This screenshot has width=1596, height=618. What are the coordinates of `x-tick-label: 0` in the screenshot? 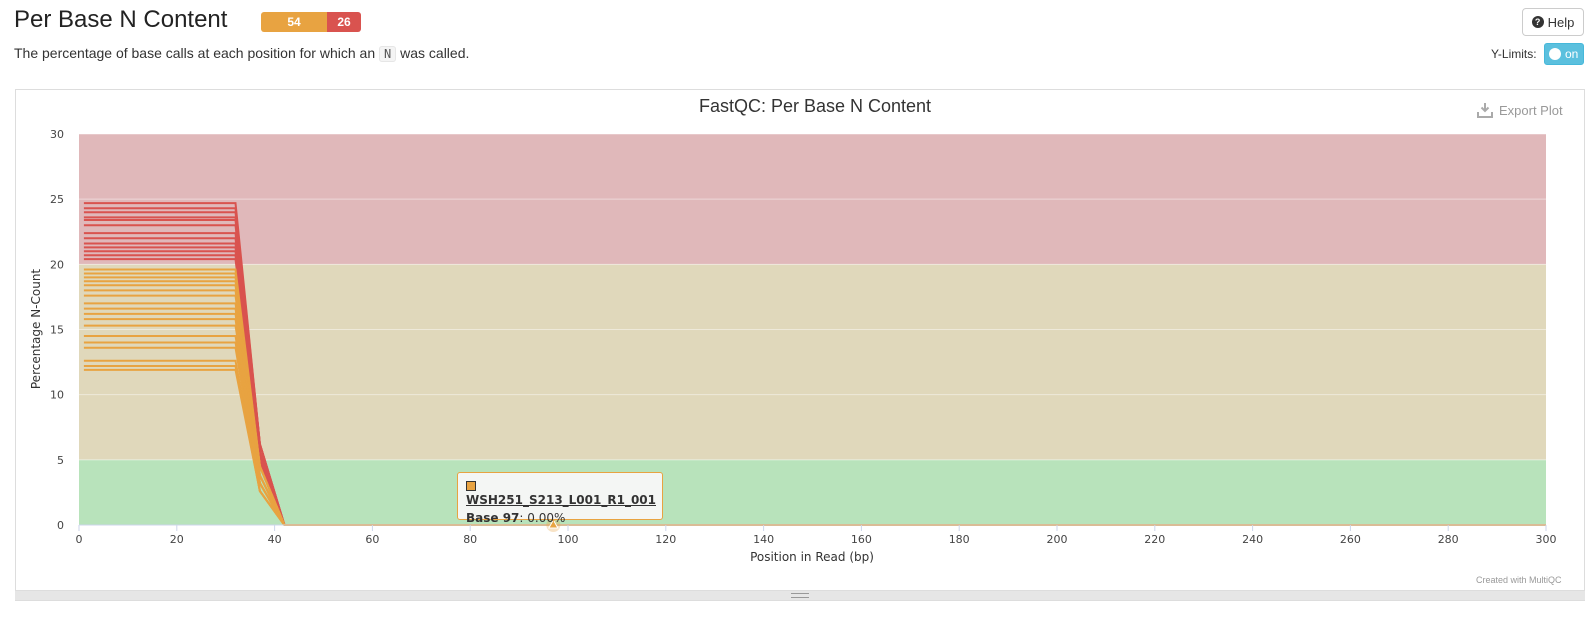 It's located at (79, 539).